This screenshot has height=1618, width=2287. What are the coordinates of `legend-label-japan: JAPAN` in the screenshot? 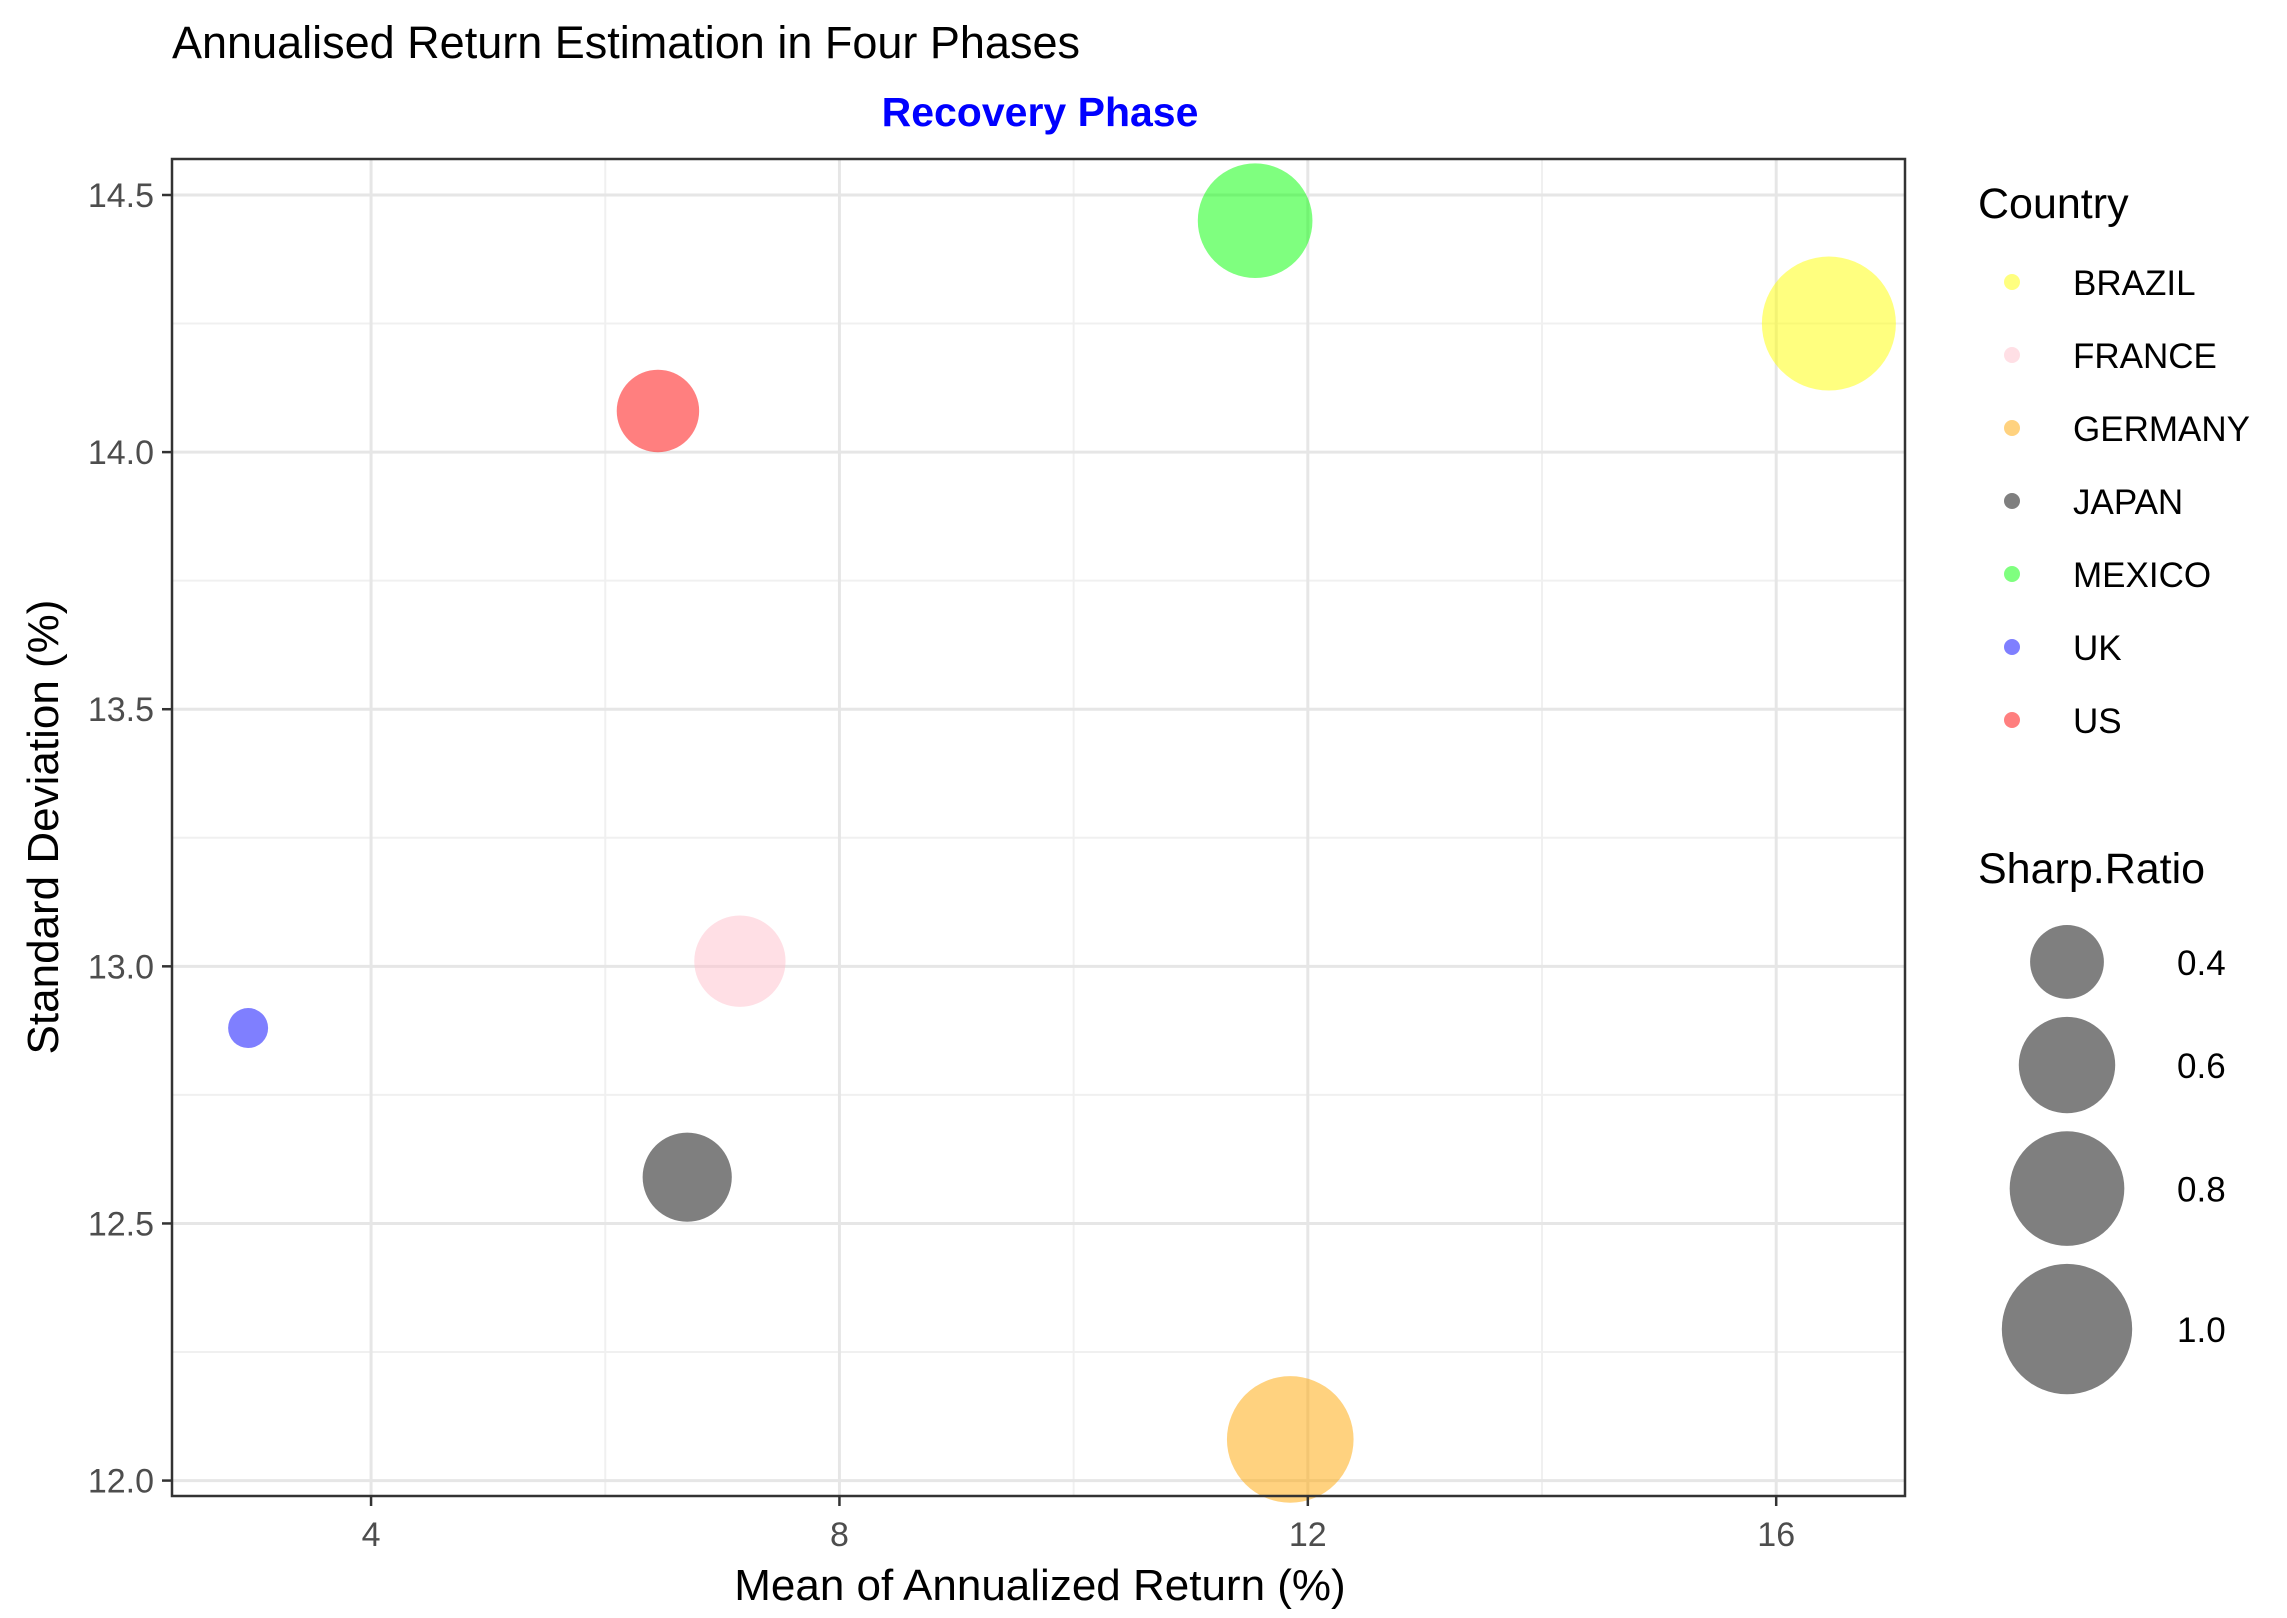 It's located at (2128, 502).